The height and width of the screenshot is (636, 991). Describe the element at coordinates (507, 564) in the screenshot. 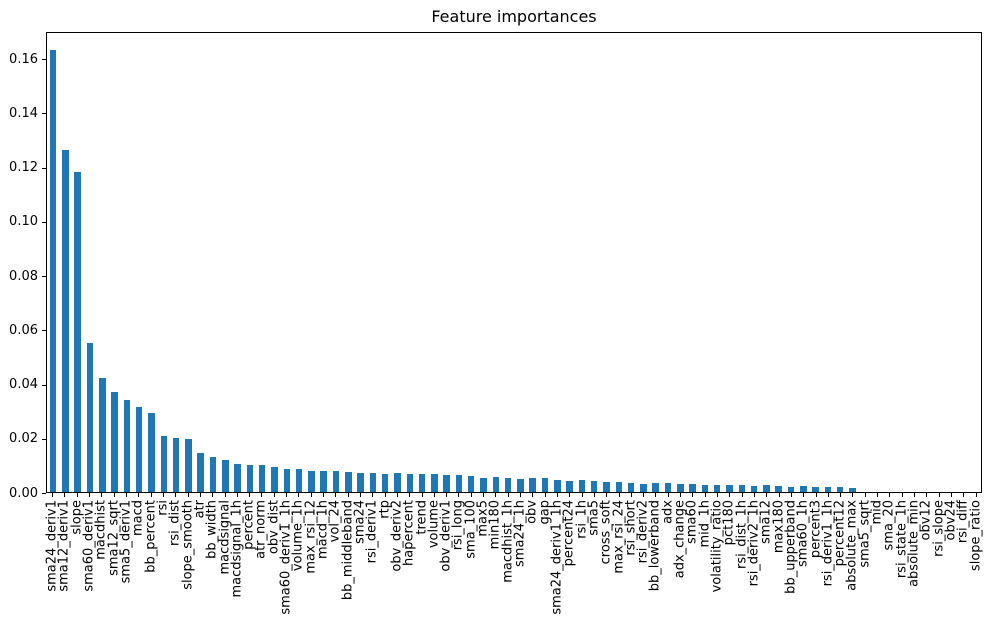

I see `x-slot: macdhist_1h` at that location.